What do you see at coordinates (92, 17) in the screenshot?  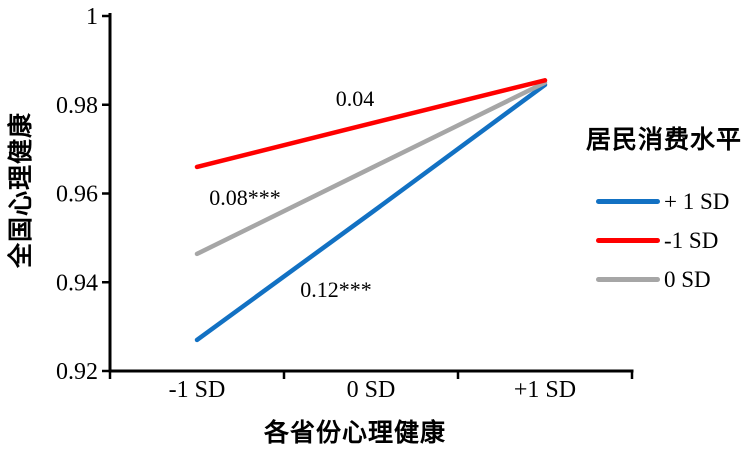 I see `y-tick-label: 1` at bounding box center [92, 17].